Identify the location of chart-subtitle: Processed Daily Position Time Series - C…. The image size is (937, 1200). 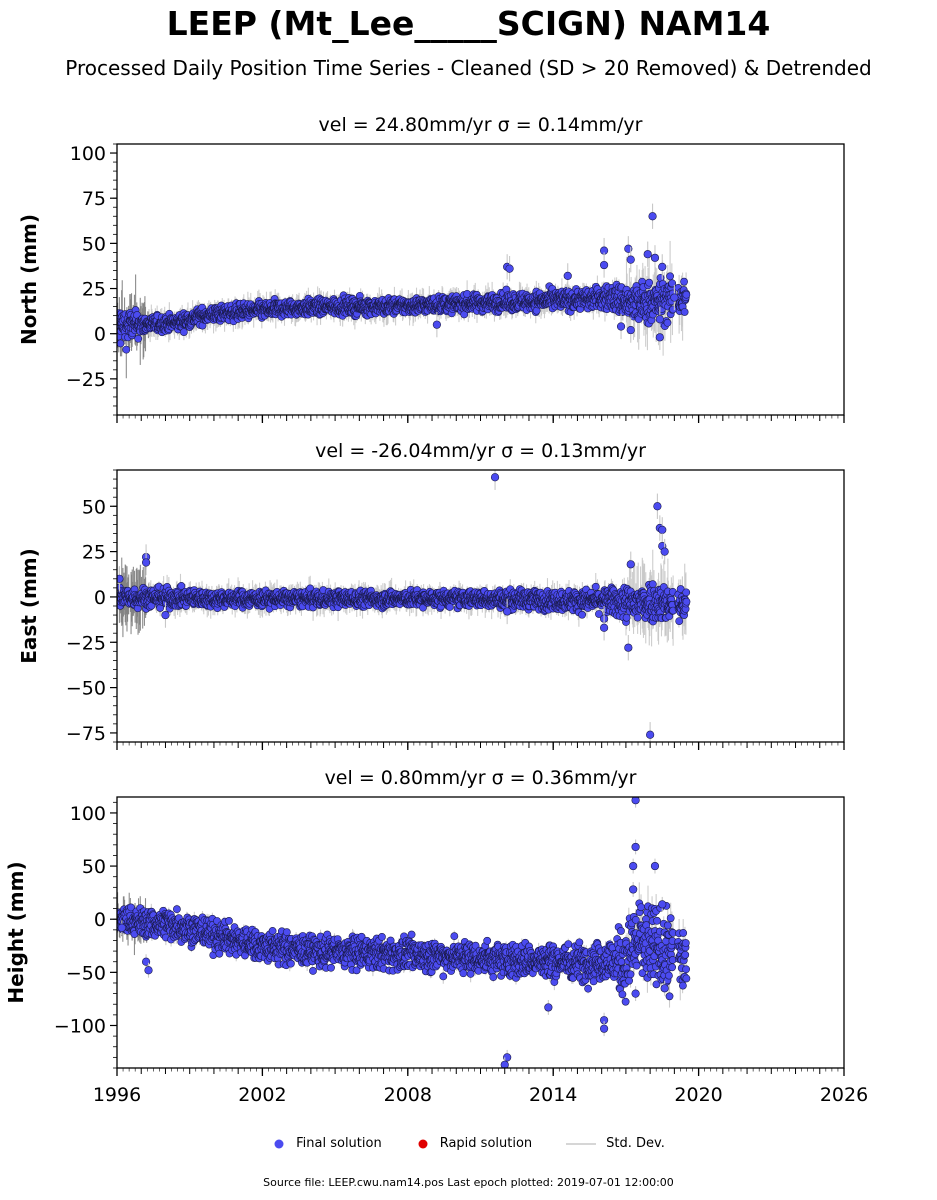
(468, 68).